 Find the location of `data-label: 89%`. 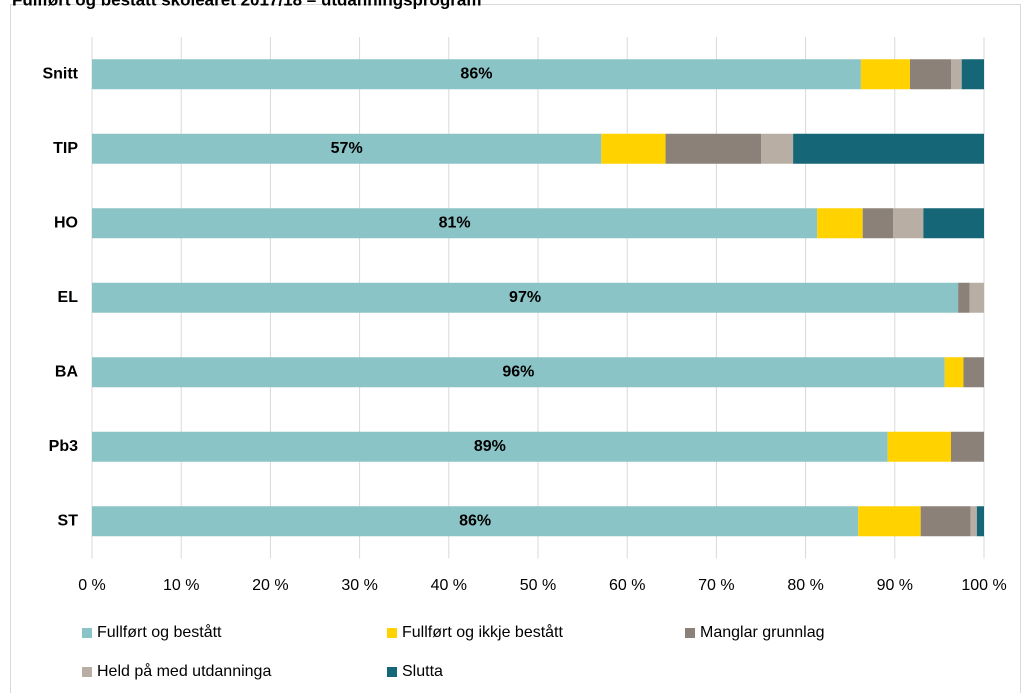

data-label: 89% is located at coordinates (490, 446).